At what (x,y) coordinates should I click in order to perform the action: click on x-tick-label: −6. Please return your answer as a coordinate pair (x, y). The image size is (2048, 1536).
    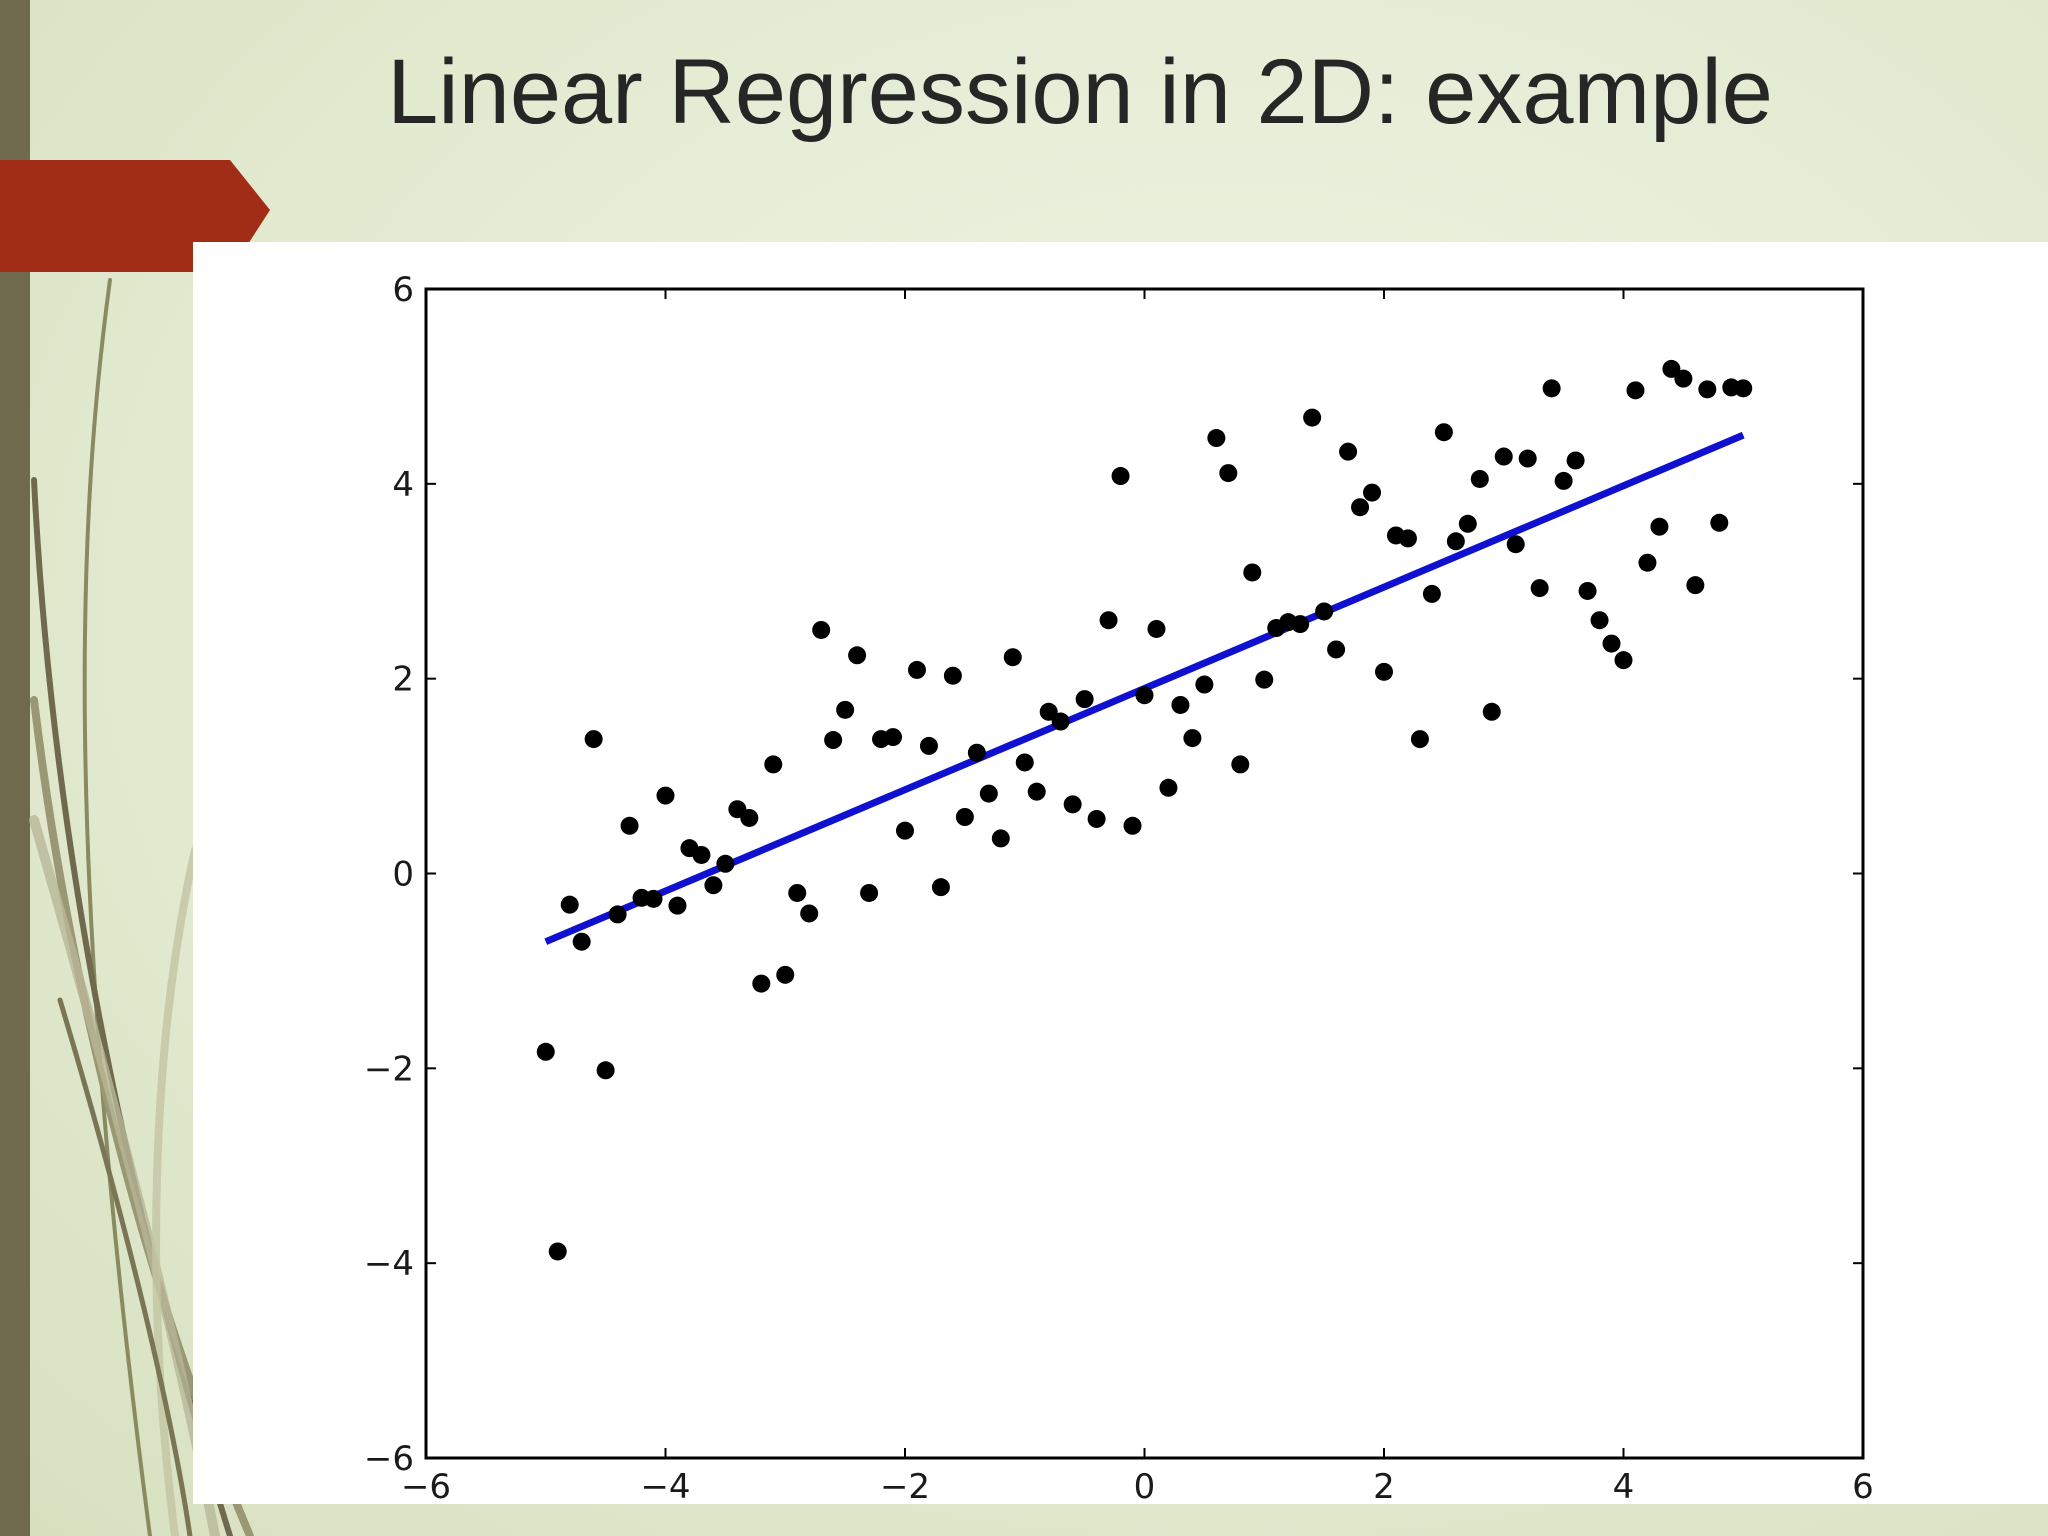
    Looking at the image, I should click on (426, 1485).